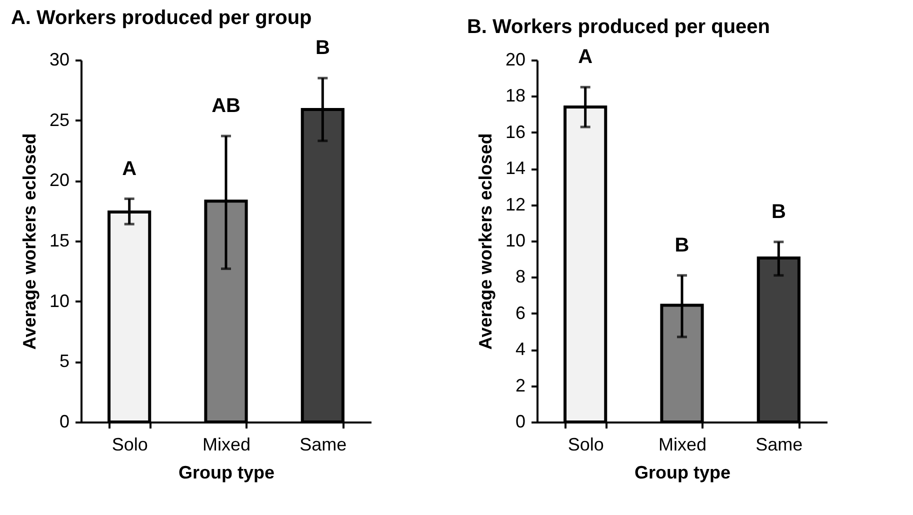  Describe the element at coordinates (64, 361) in the screenshot. I see `y-tick-label: 5` at that location.